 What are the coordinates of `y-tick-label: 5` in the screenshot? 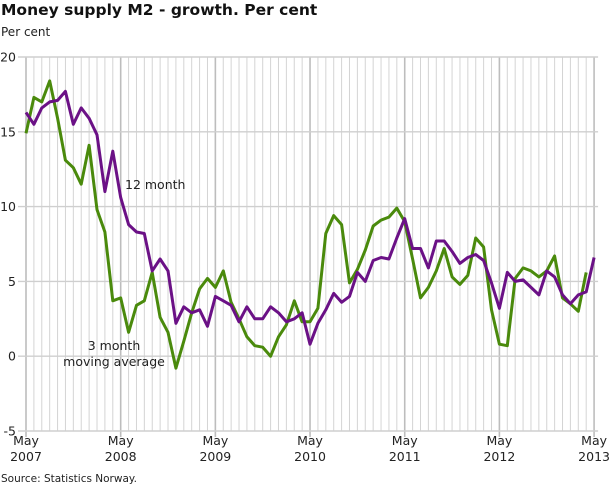 It's located at (12, 281).